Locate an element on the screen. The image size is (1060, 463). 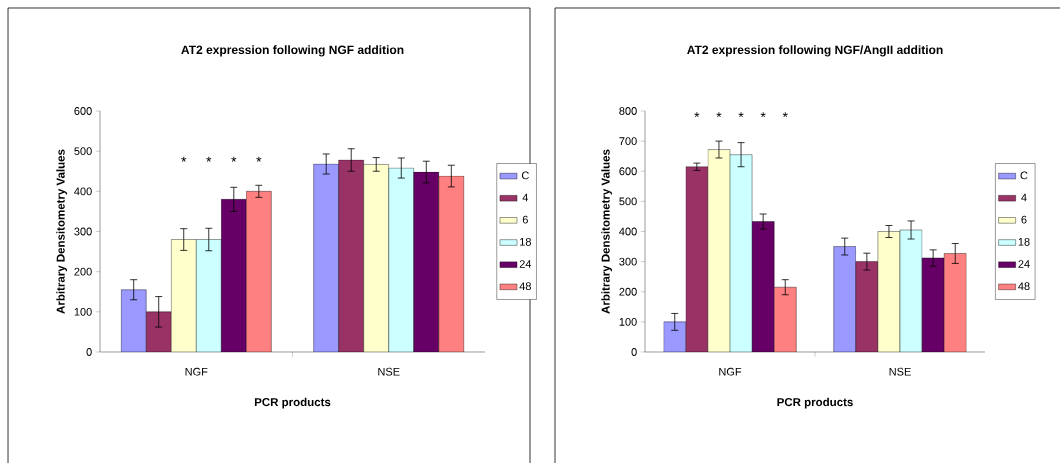
chart-title: AT2 expression following NGF addition is located at coordinates (292, 51).